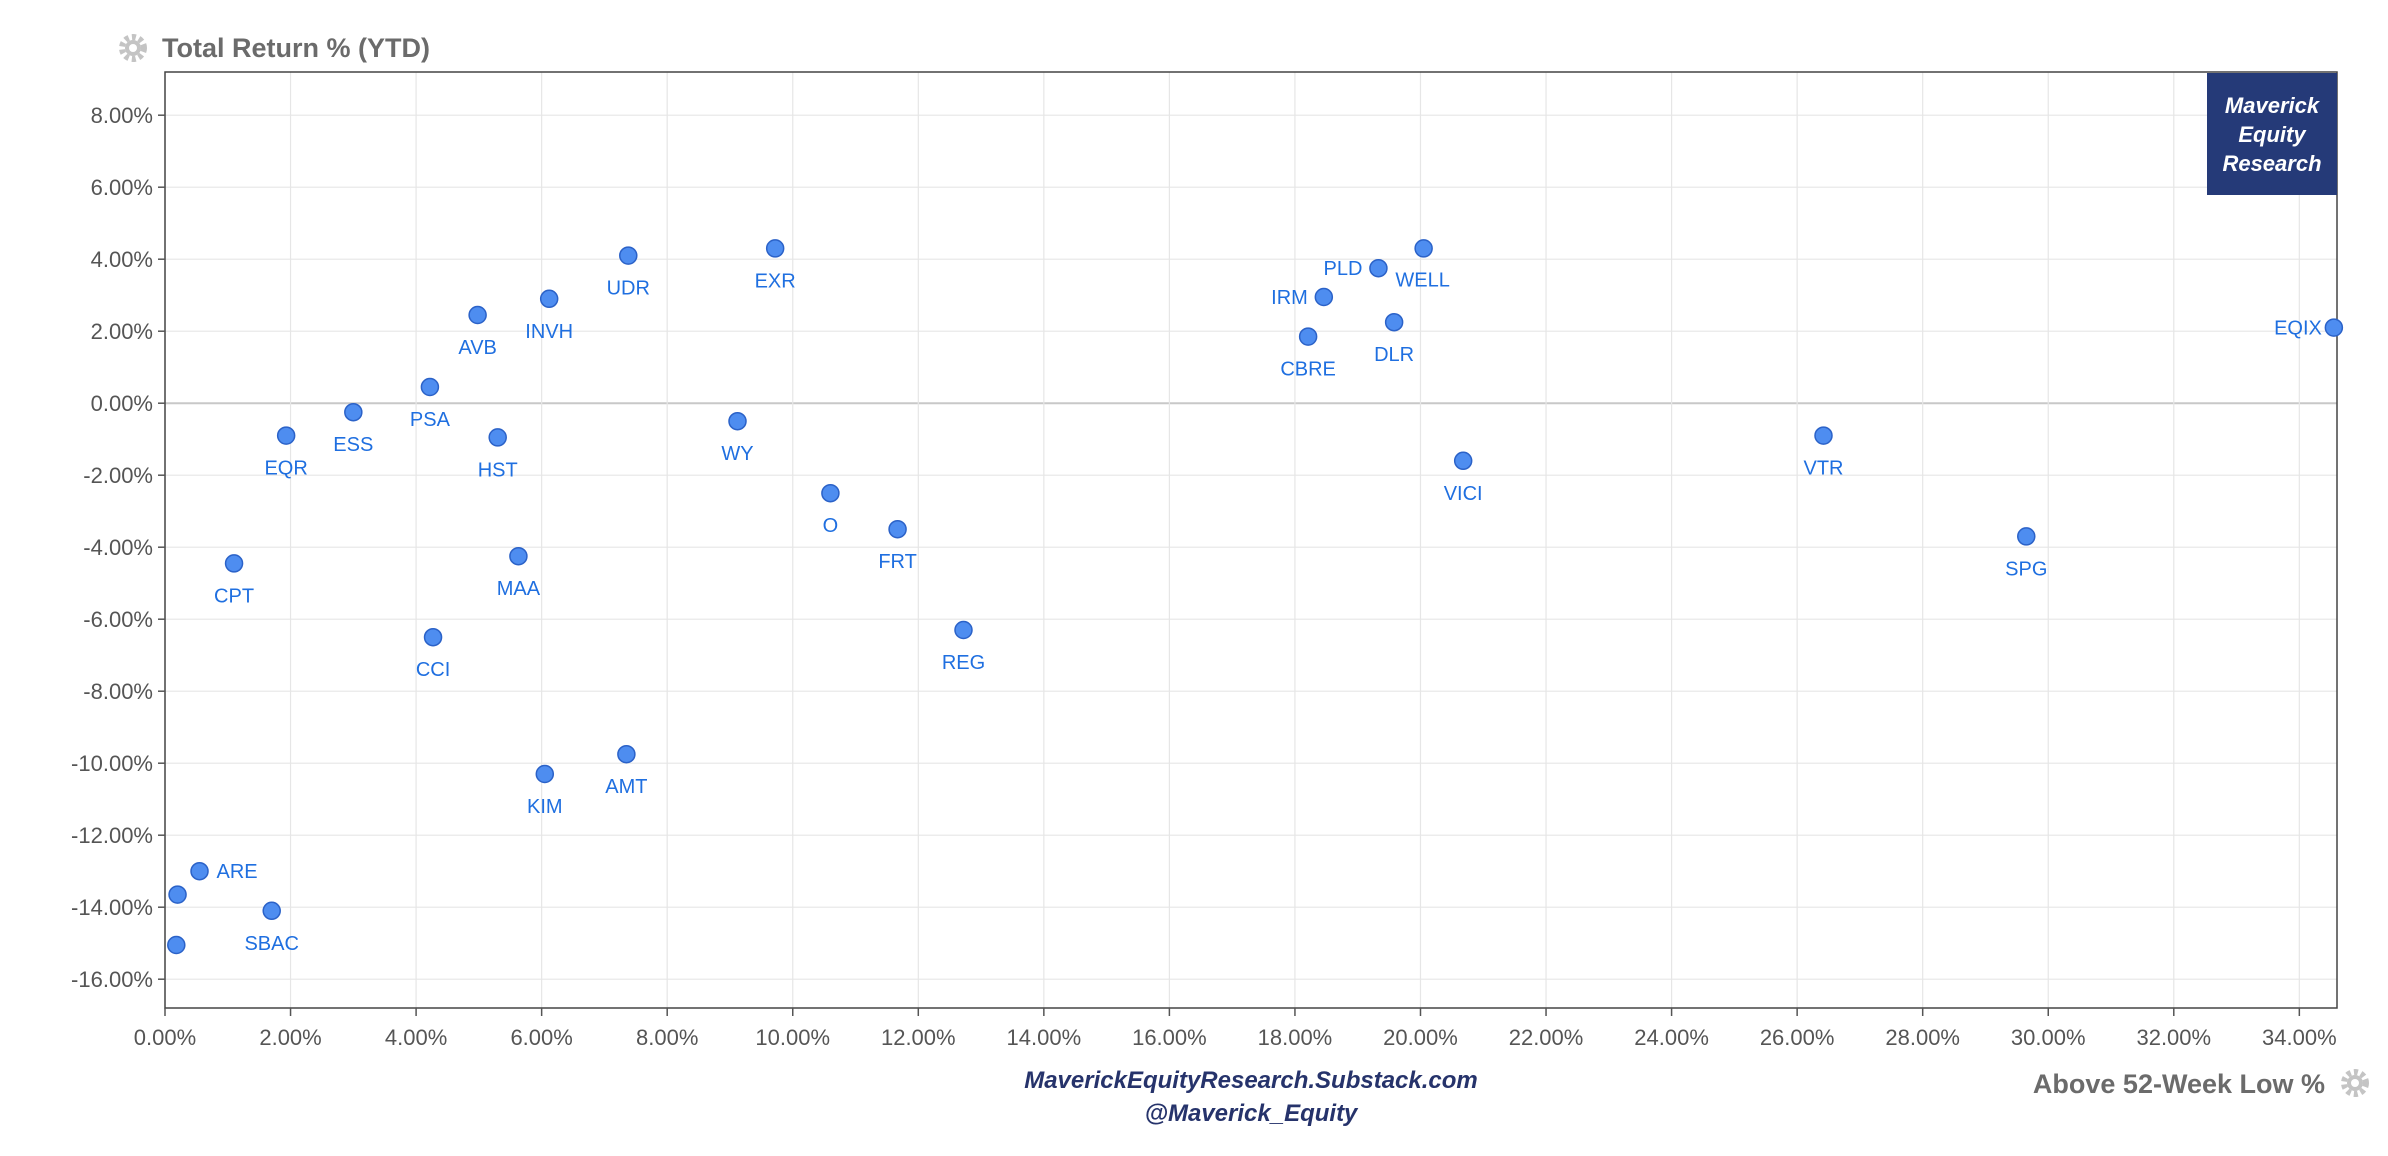  I want to click on point-label: EQR, so click(285, 469).